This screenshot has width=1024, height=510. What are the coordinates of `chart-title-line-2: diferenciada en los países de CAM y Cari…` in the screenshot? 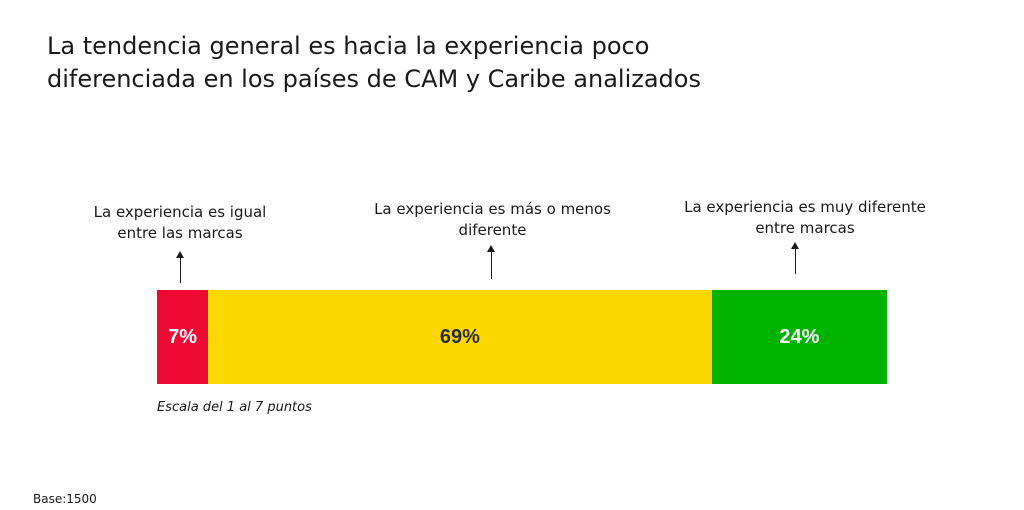 It's located at (374, 79).